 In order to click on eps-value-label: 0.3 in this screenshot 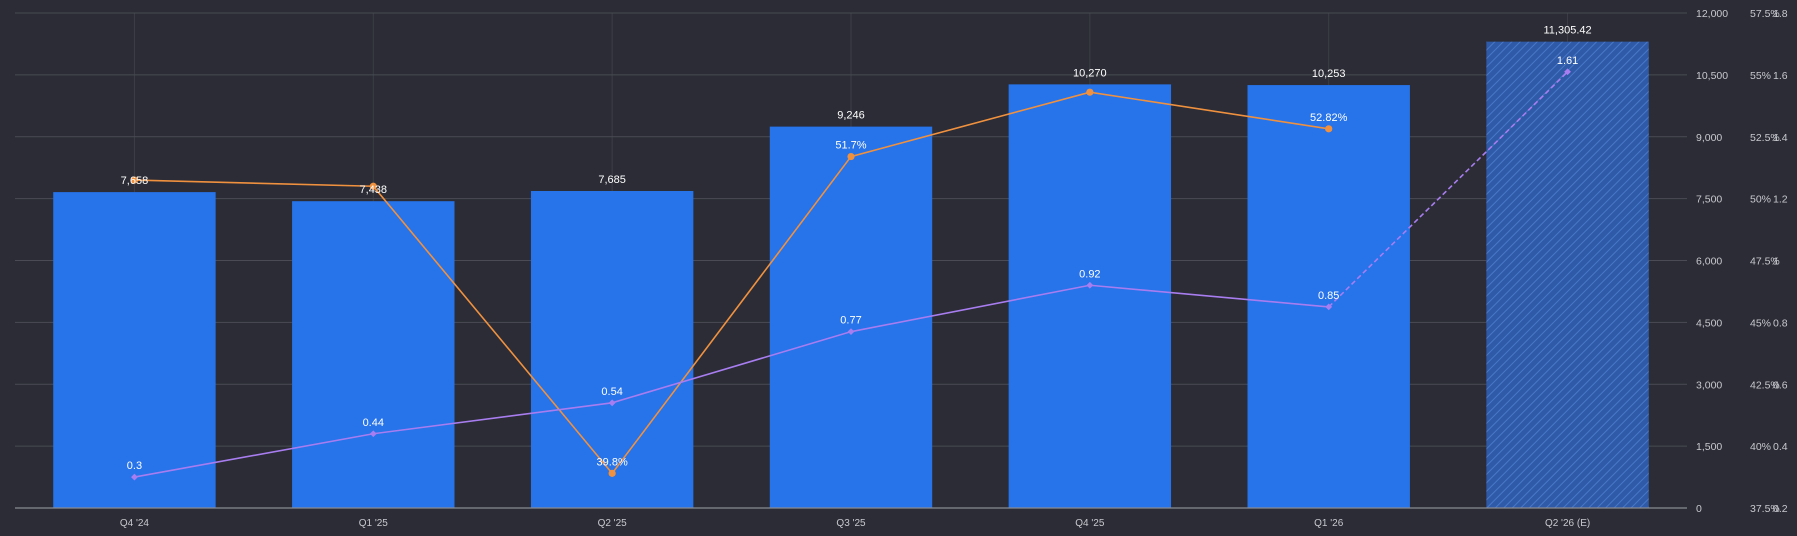, I will do `click(134, 466)`.